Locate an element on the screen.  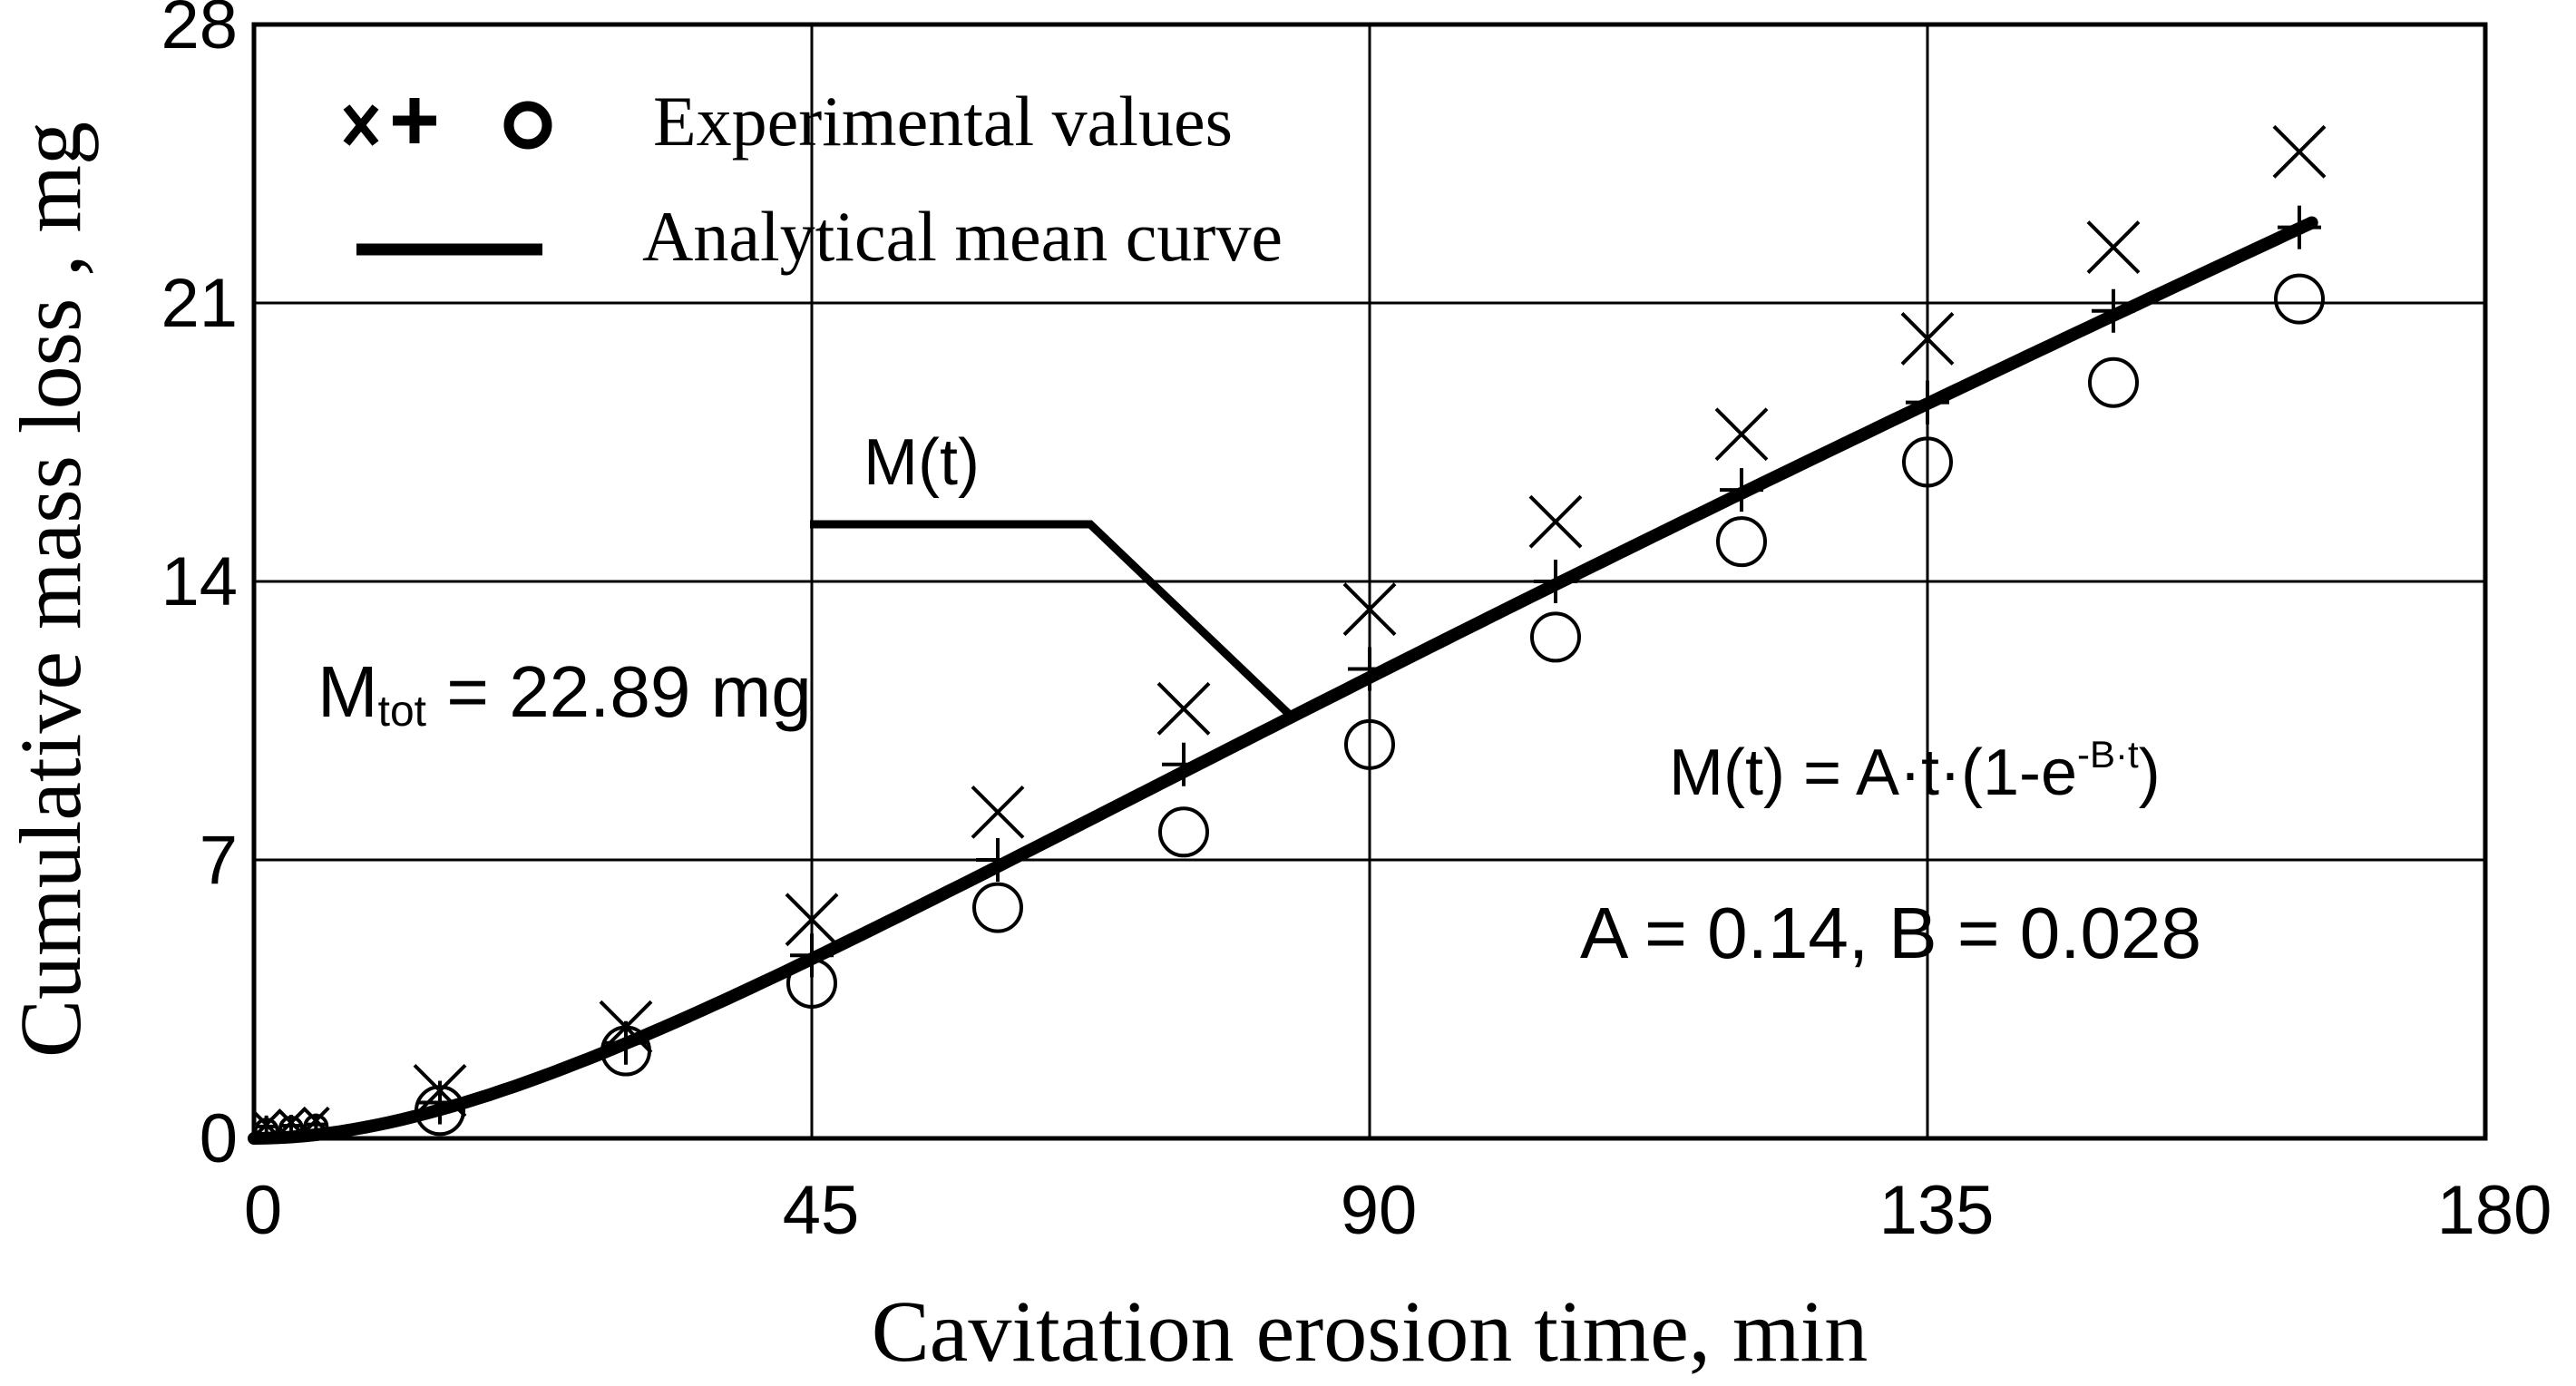
formula-close: ) is located at coordinates (2150, 773).